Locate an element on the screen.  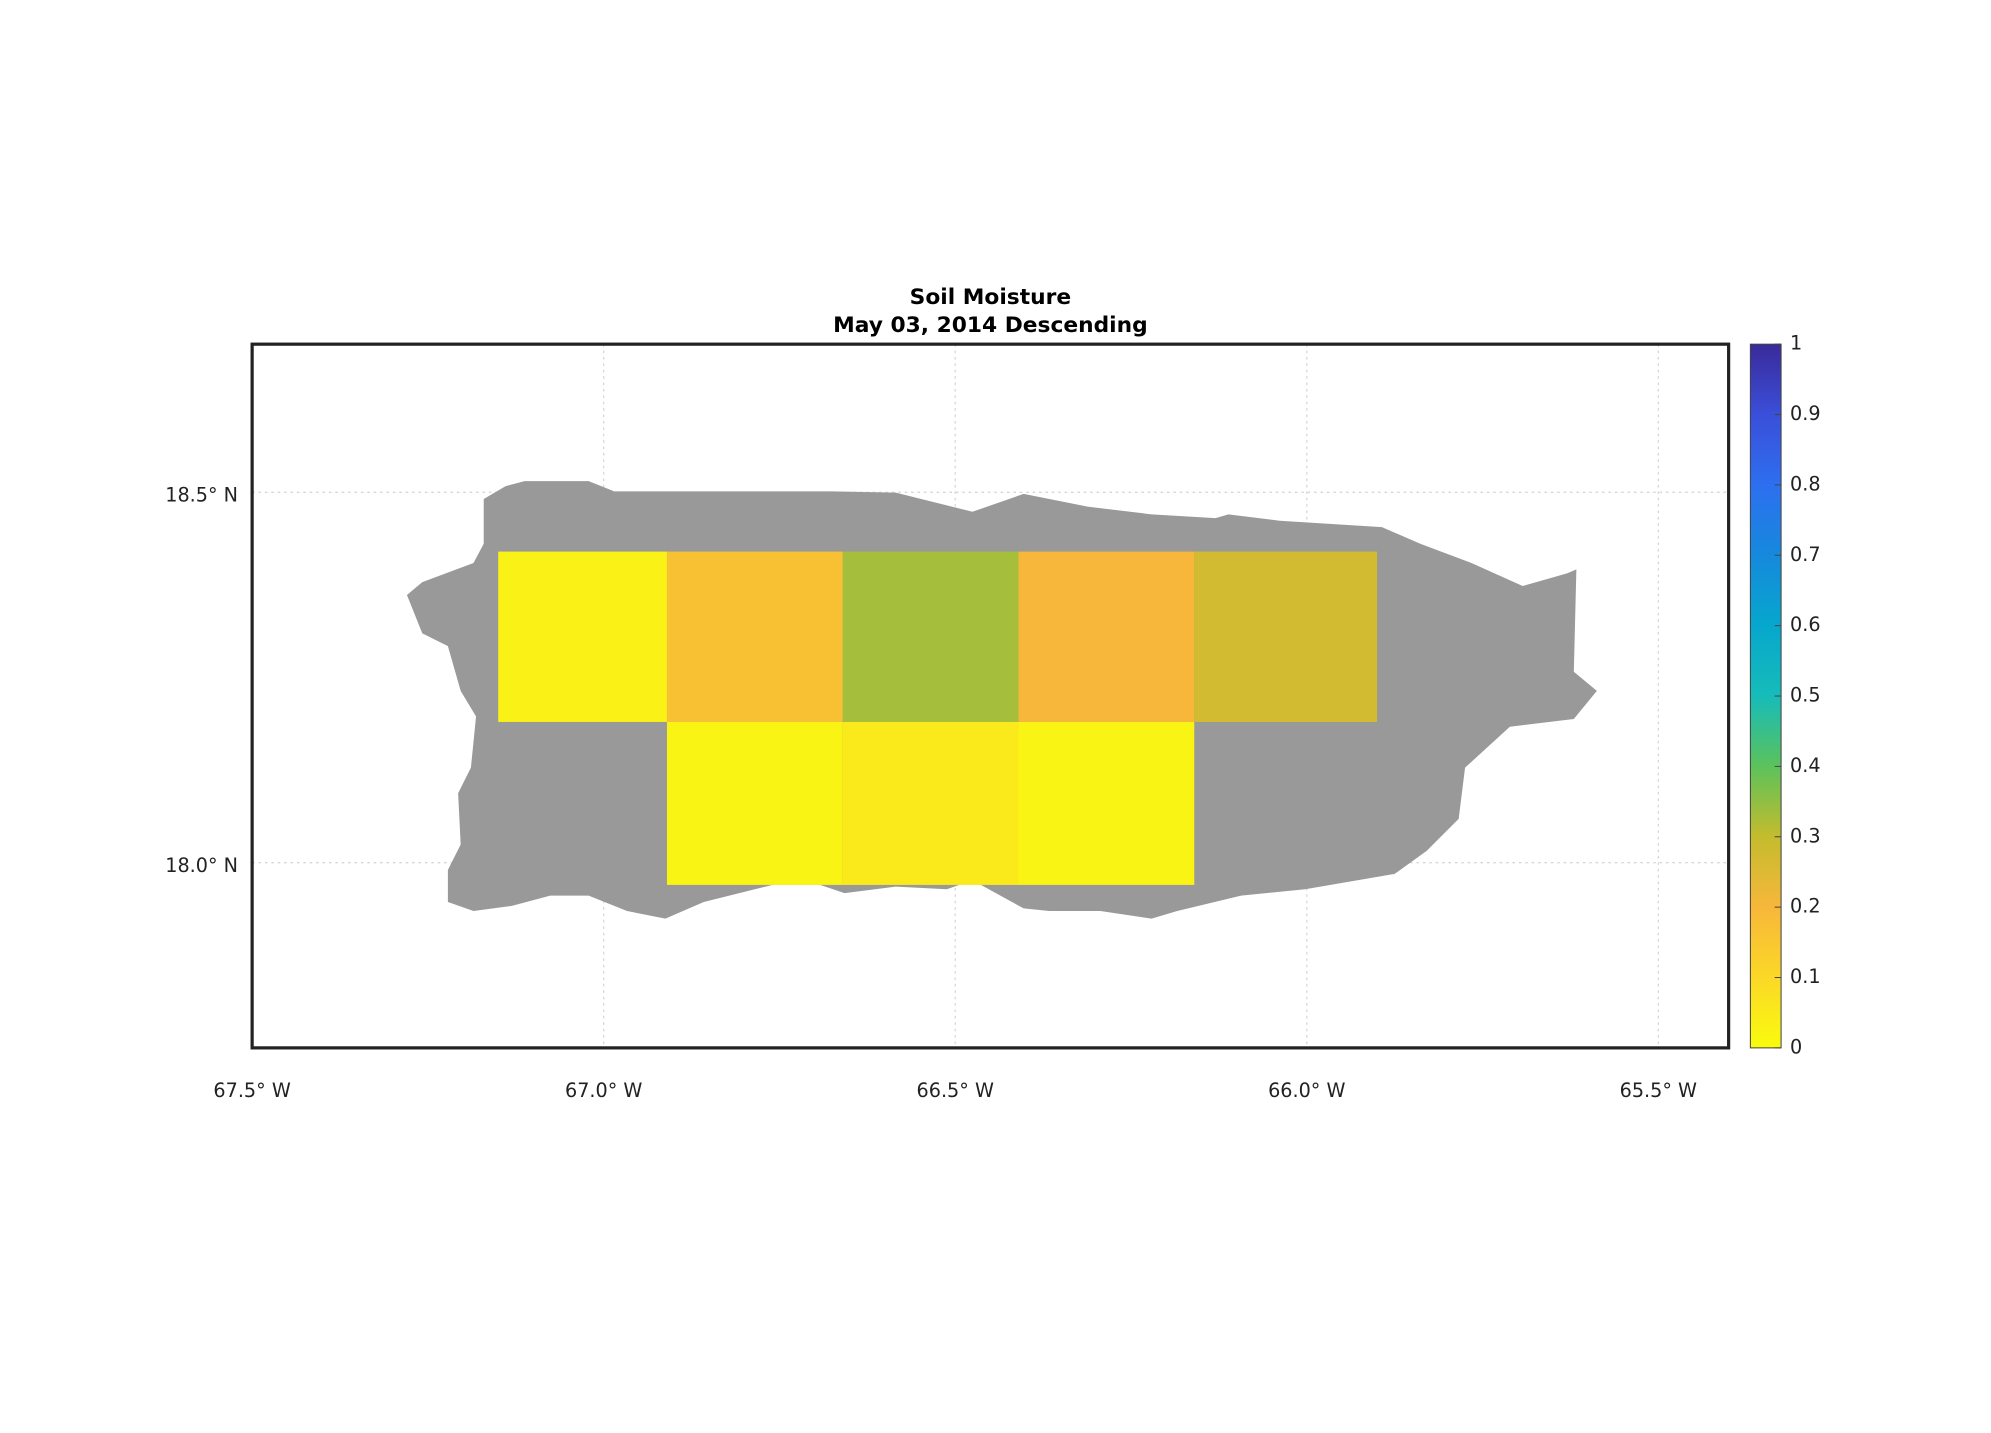
x-tick-label: 66.5° W is located at coordinates (955, 1090).